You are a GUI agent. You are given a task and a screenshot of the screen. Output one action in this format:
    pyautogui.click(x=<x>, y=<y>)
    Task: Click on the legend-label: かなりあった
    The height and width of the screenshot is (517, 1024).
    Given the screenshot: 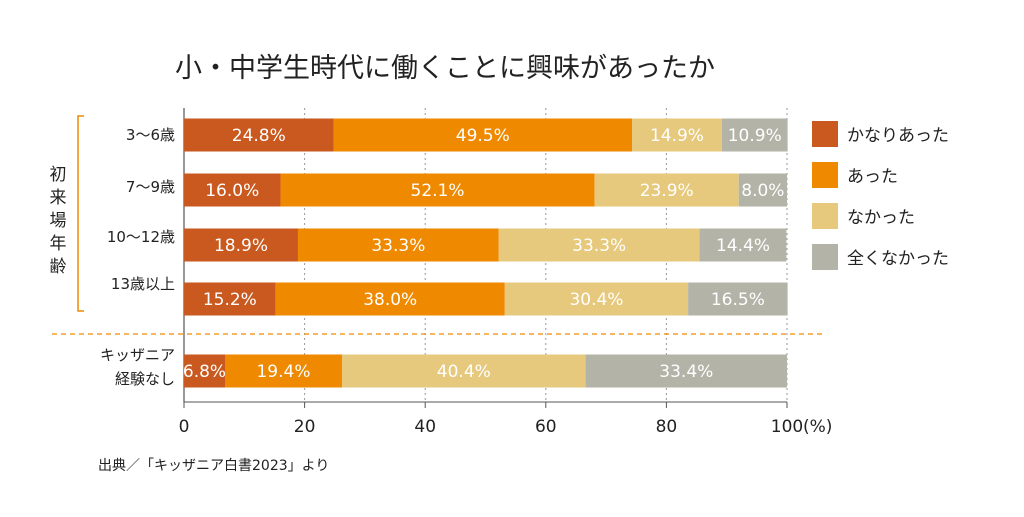 What is the action you would take?
    pyautogui.click(x=898, y=136)
    